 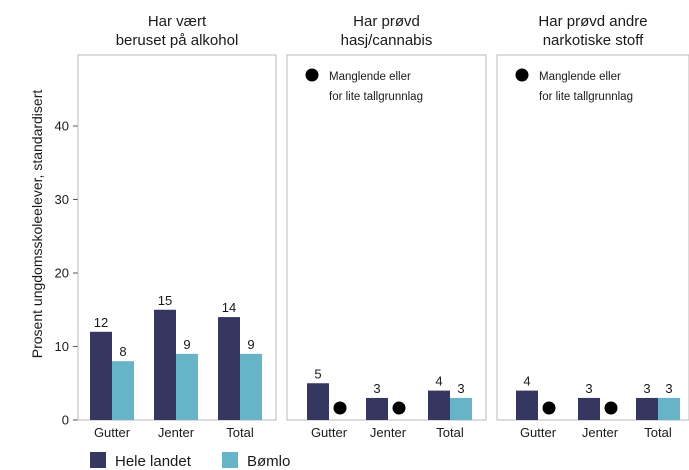 I want to click on panel-title-line: narkotiske stoff, so click(x=593, y=40).